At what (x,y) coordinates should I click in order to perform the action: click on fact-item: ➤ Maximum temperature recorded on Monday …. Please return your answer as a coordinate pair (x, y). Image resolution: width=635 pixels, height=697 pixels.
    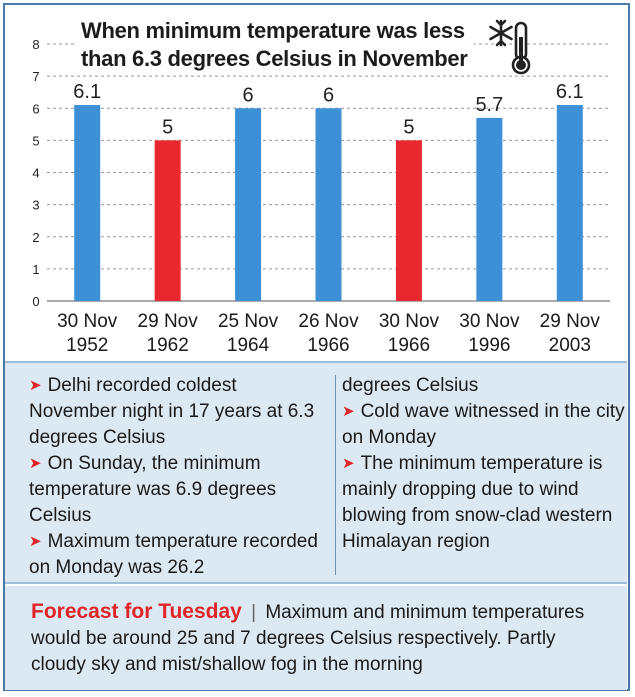
    Looking at the image, I should click on (179, 555).